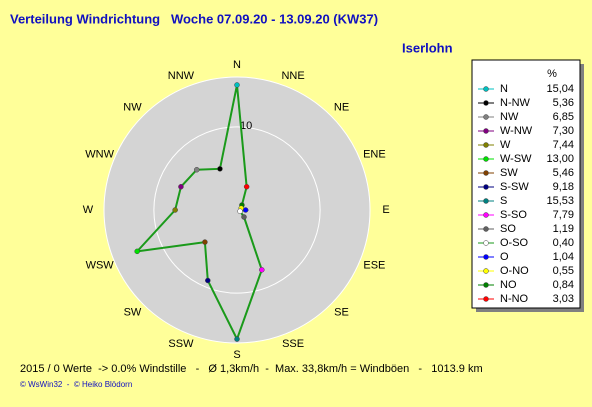 This screenshot has width=592, height=407. What do you see at coordinates (560, 201) in the screenshot?
I see `legend-value: 15,53` at bounding box center [560, 201].